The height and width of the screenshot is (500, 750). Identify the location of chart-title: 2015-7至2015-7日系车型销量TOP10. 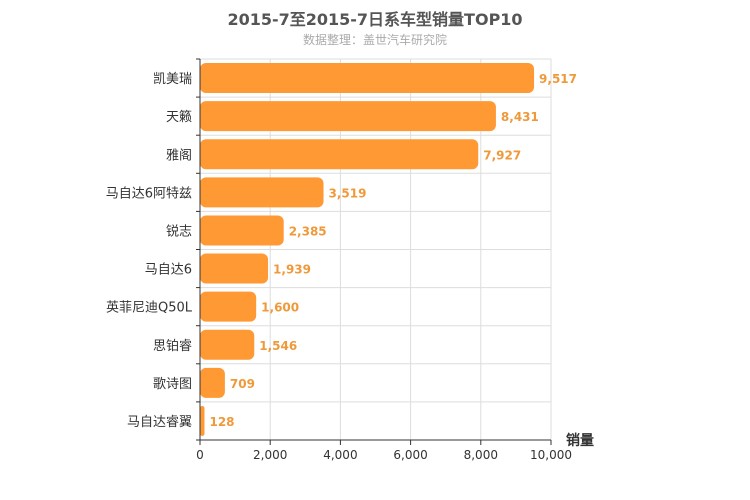
(375, 19).